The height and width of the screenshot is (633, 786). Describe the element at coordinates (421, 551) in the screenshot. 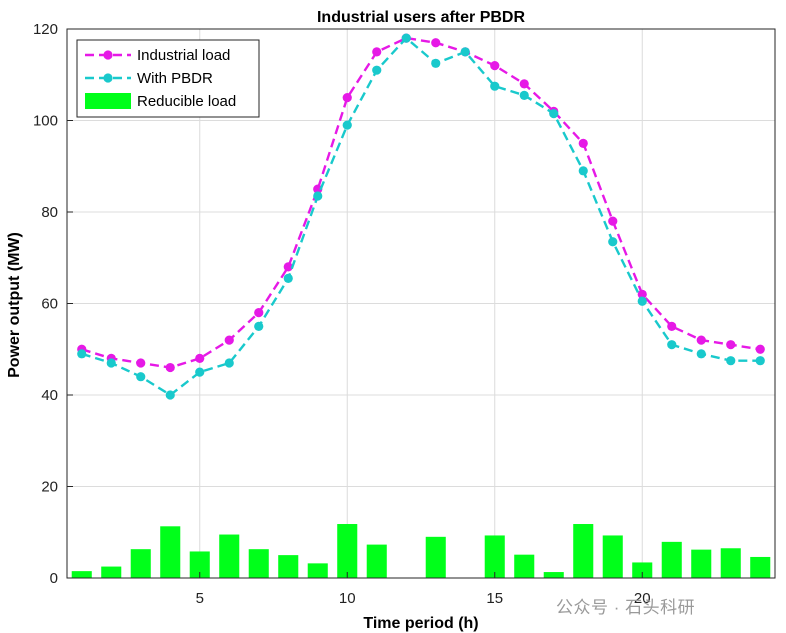

I see `reducible-load-bars` at that location.